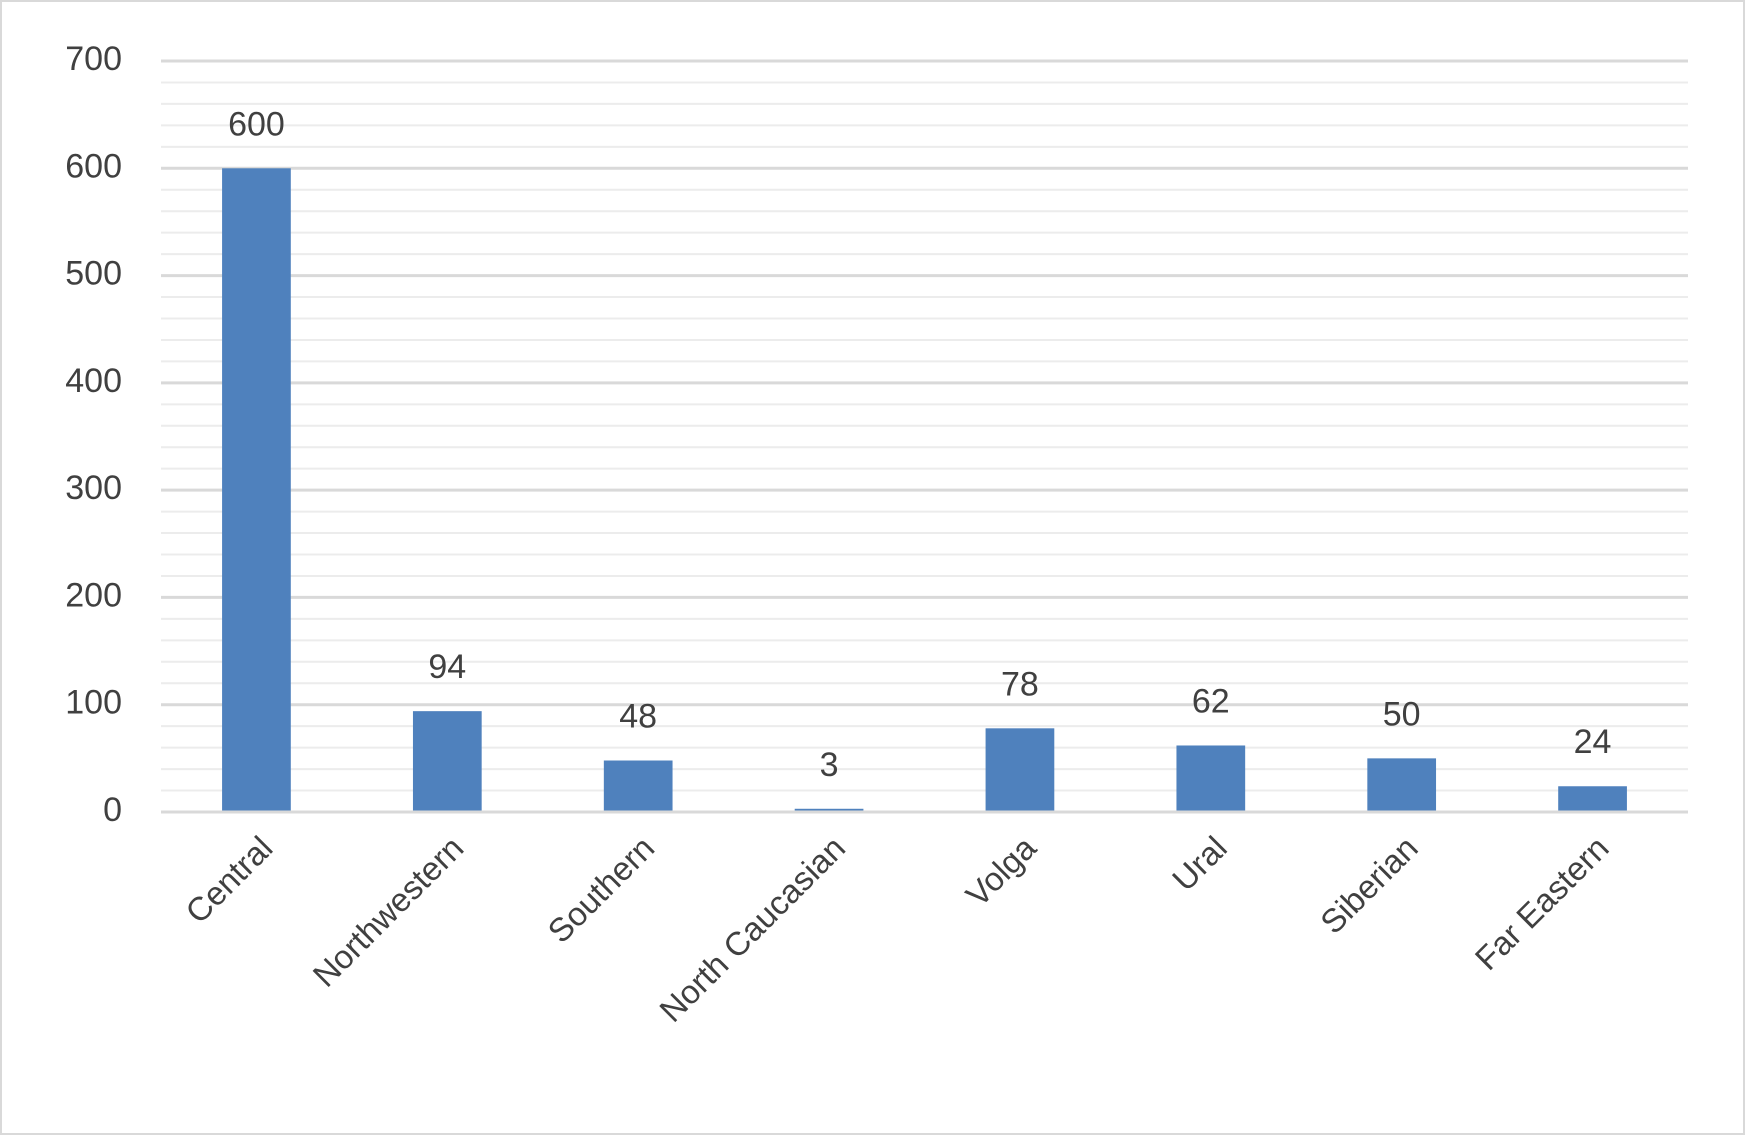  I want to click on y-tick-label: 100, so click(93, 703).